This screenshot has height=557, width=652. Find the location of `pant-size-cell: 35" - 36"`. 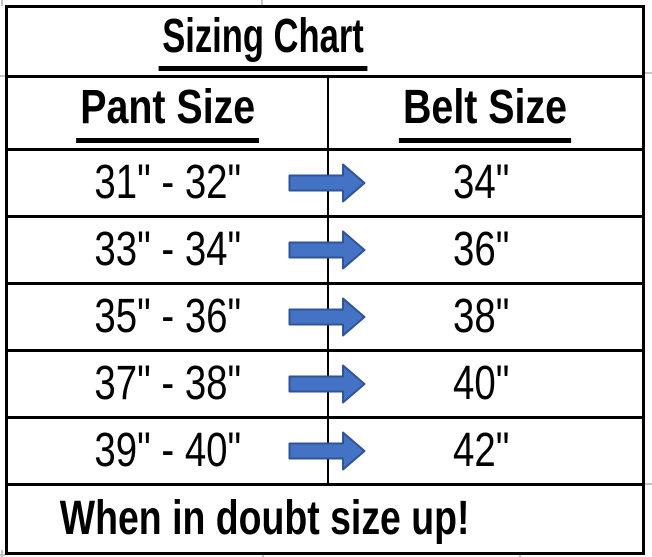

pant-size-cell: 35" - 36" is located at coordinates (167, 317).